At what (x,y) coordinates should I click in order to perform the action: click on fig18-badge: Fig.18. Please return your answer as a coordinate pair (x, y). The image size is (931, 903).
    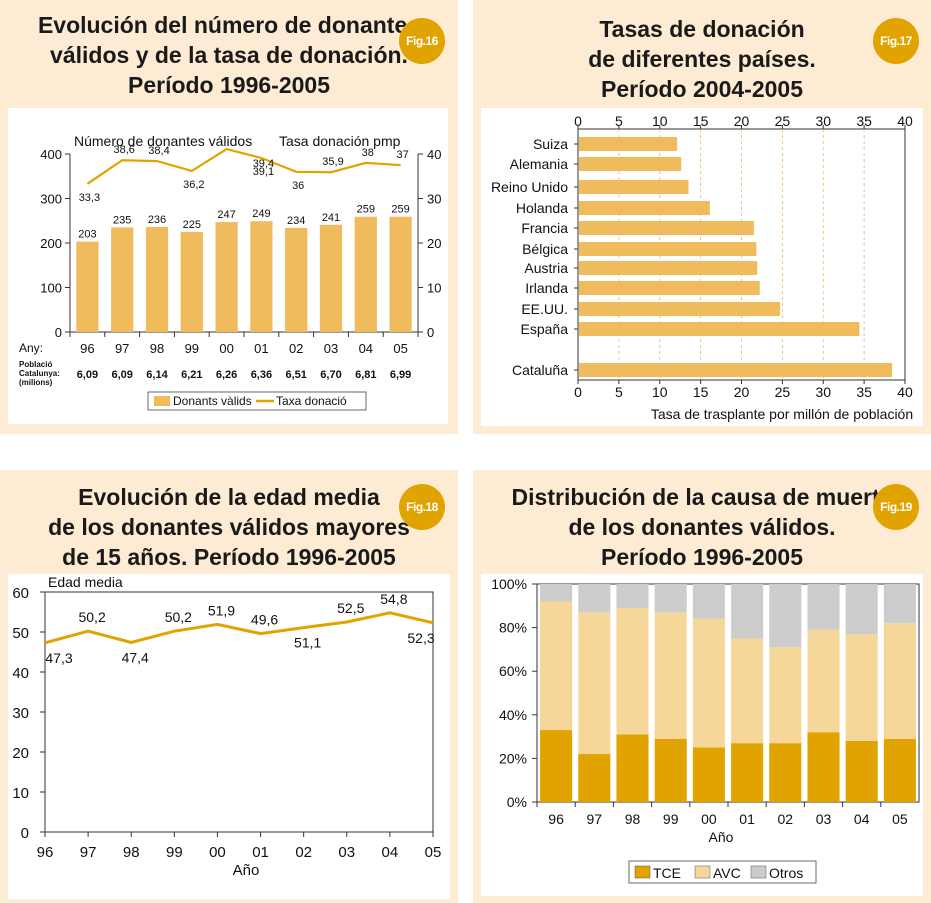
    Looking at the image, I should click on (422, 507).